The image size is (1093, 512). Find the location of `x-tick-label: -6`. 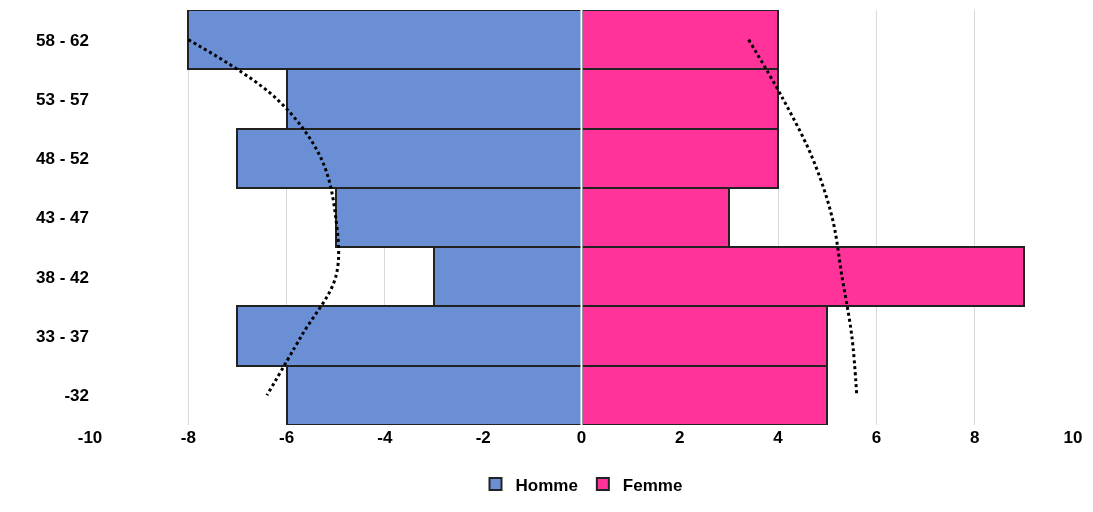

x-tick-label: -6 is located at coordinates (287, 437).